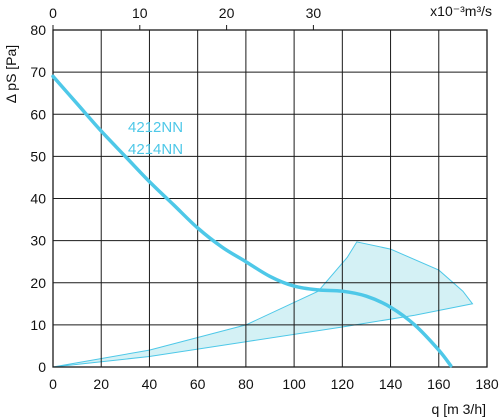  What do you see at coordinates (53, 13) in the screenshot?
I see `x2-tick-label-0: 0` at bounding box center [53, 13].